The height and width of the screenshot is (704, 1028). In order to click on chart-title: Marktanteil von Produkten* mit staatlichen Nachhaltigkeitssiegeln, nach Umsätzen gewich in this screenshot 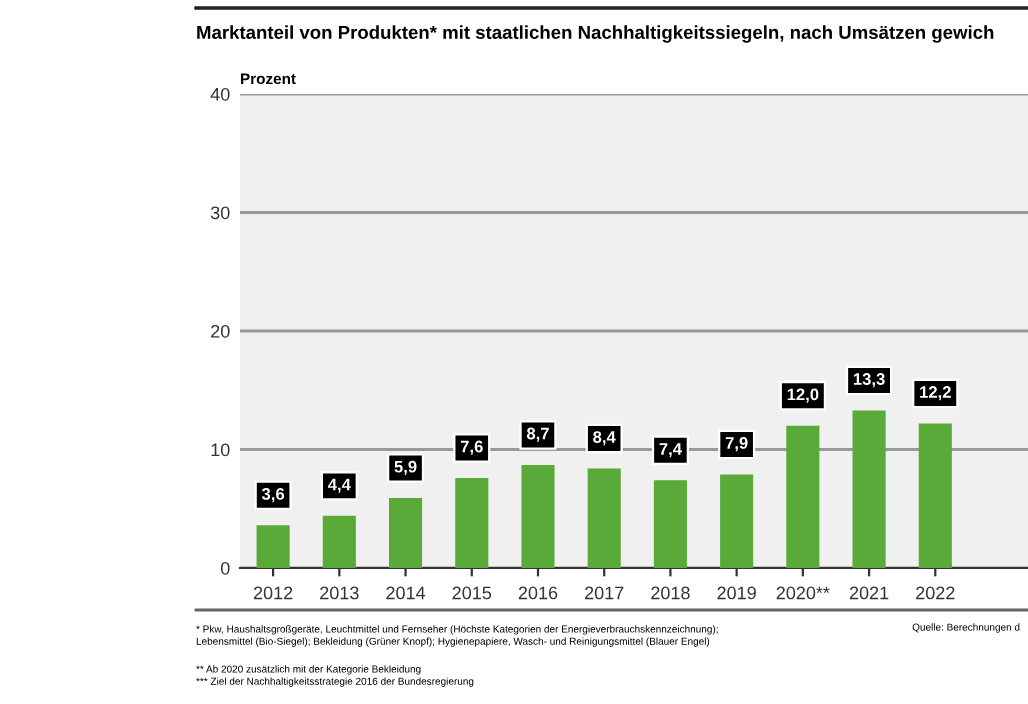, I will do `click(595, 34)`.